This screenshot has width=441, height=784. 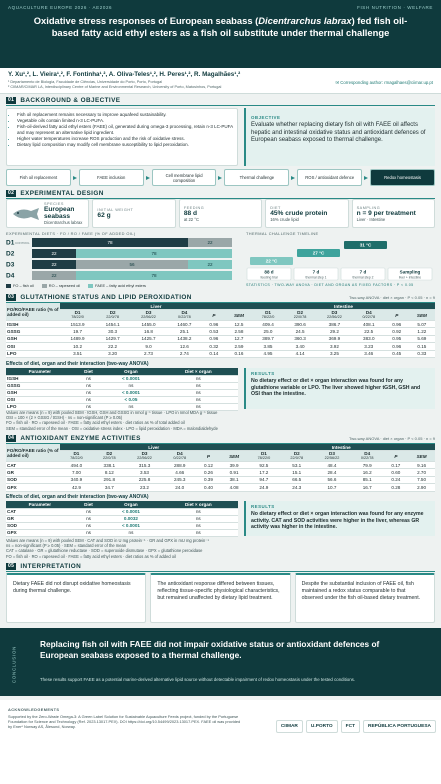 What do you see at coordinates (421, 354) in the screenshot?
I see `cell: 0.33` at bounding box center [421, 354].